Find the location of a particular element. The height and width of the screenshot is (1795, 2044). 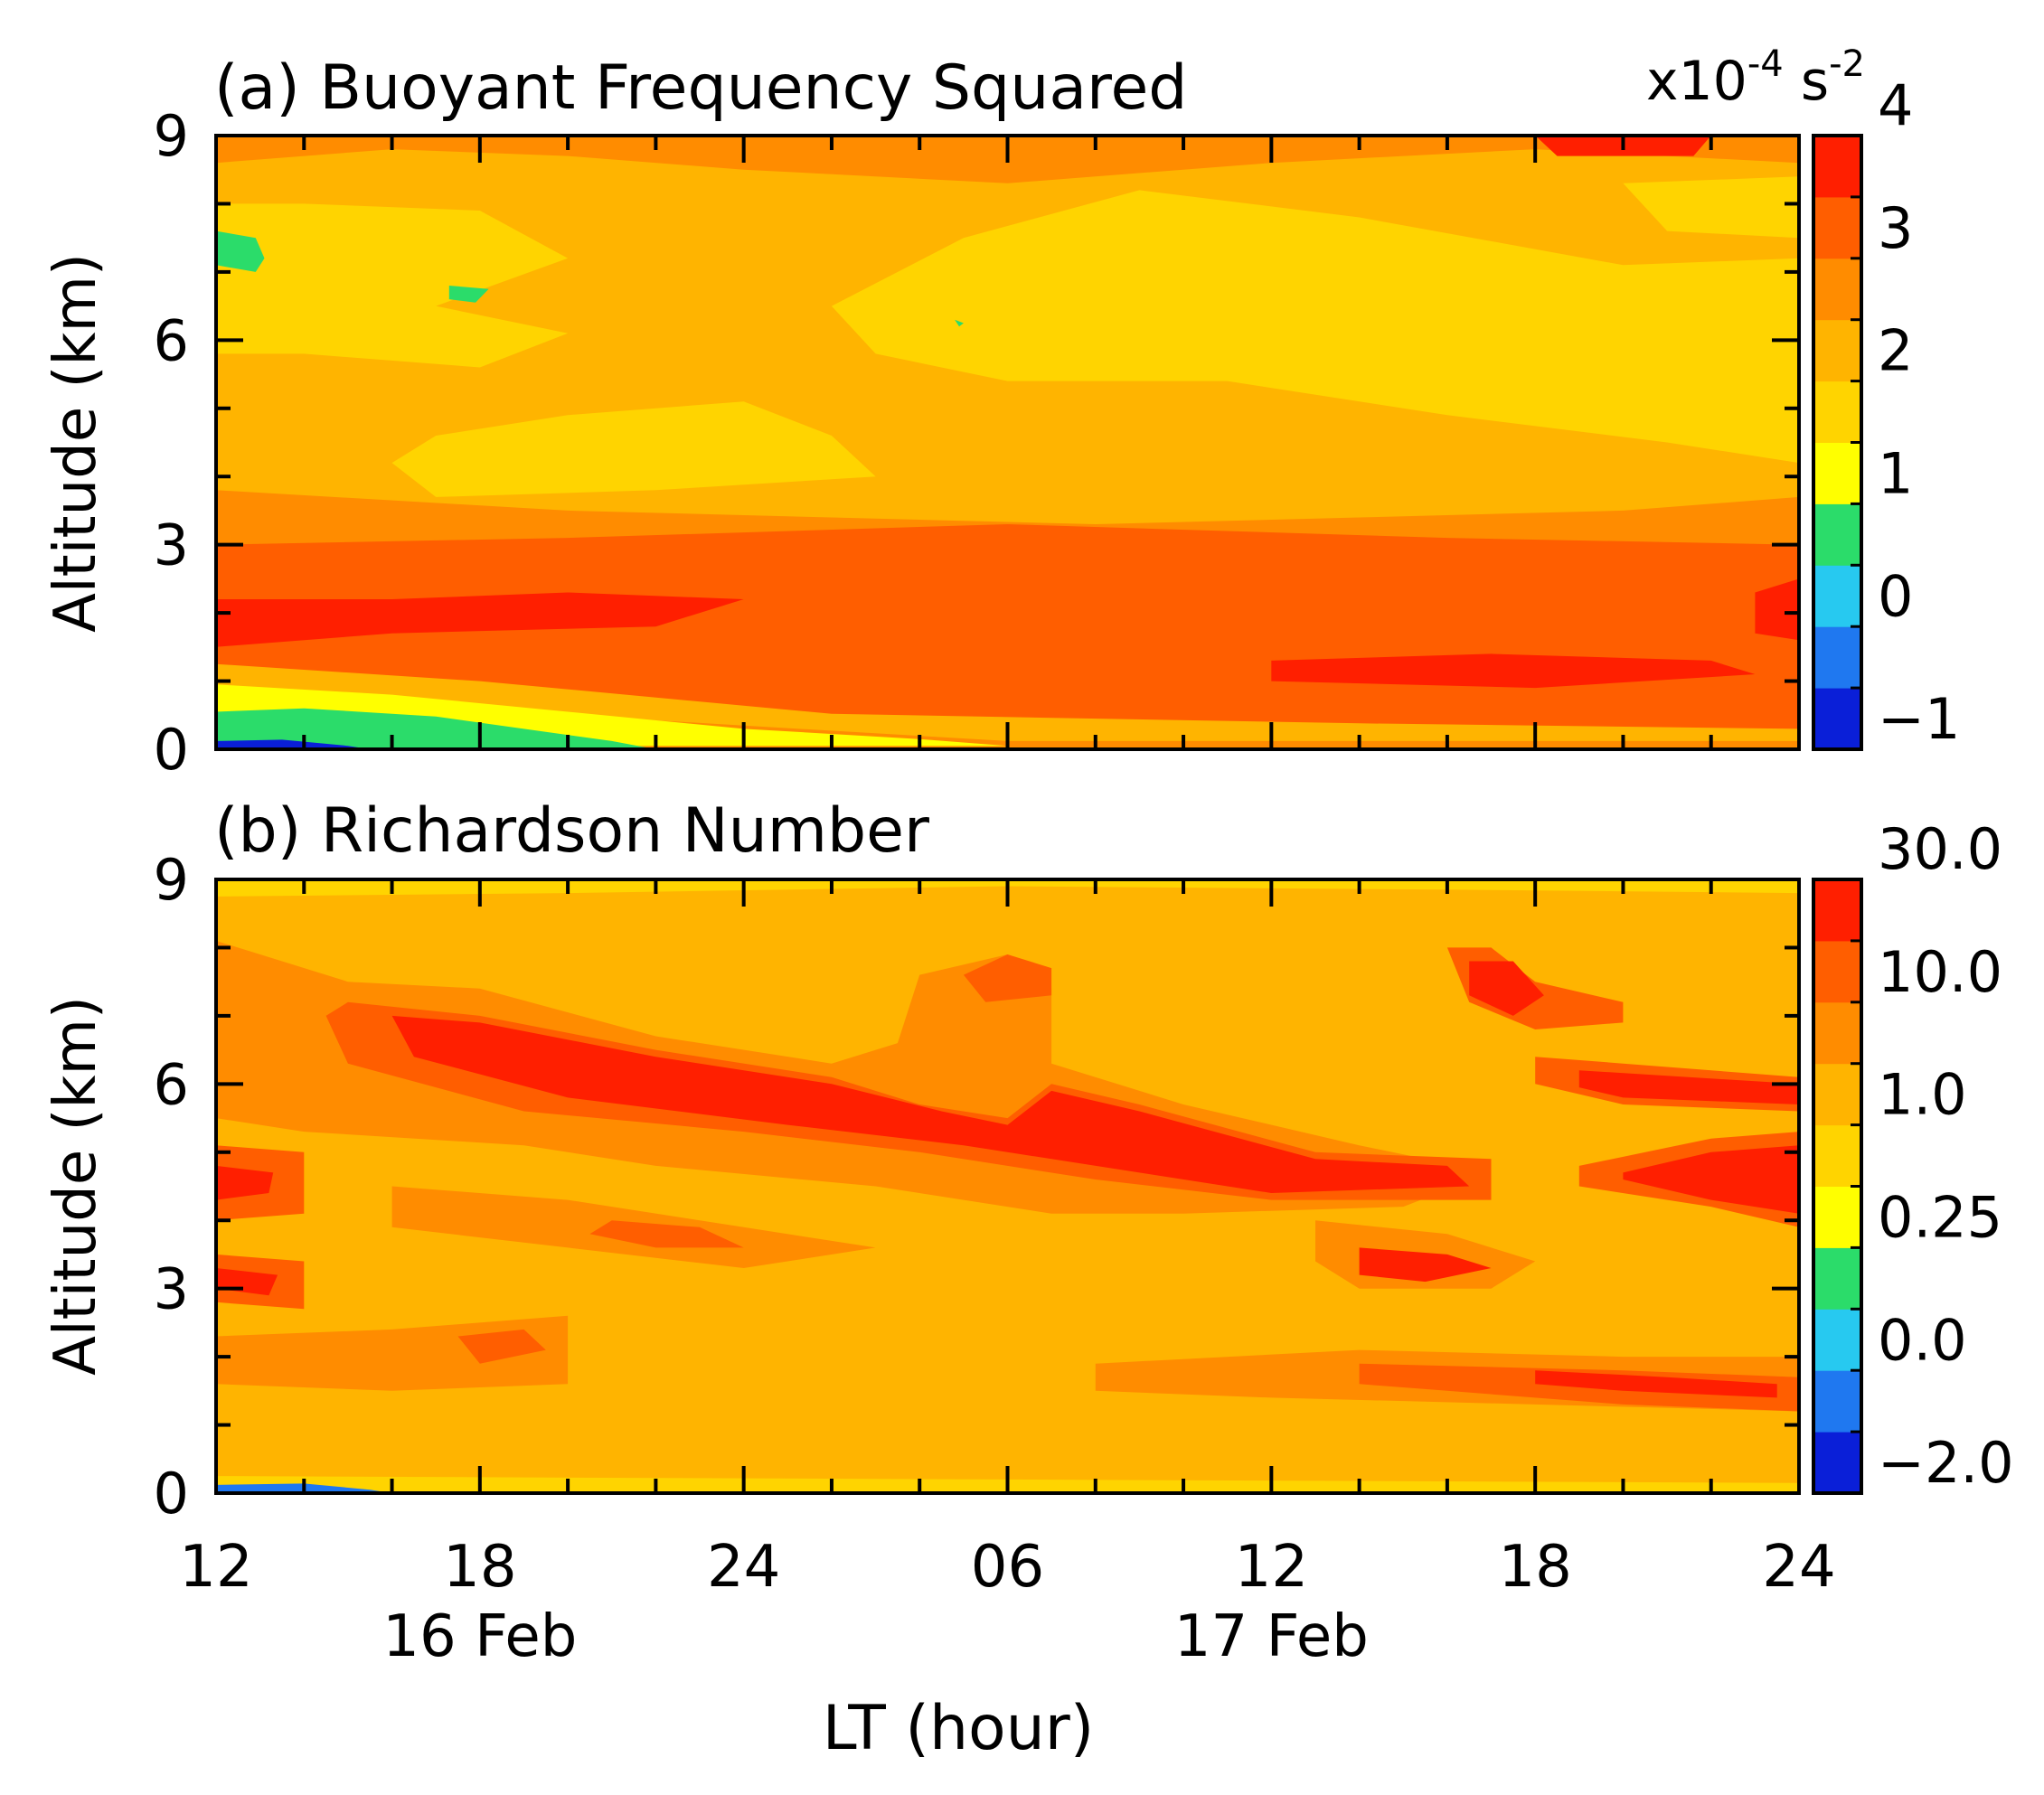

svg-text: x10-4 s-2 is located at coordinates (1755, 78).